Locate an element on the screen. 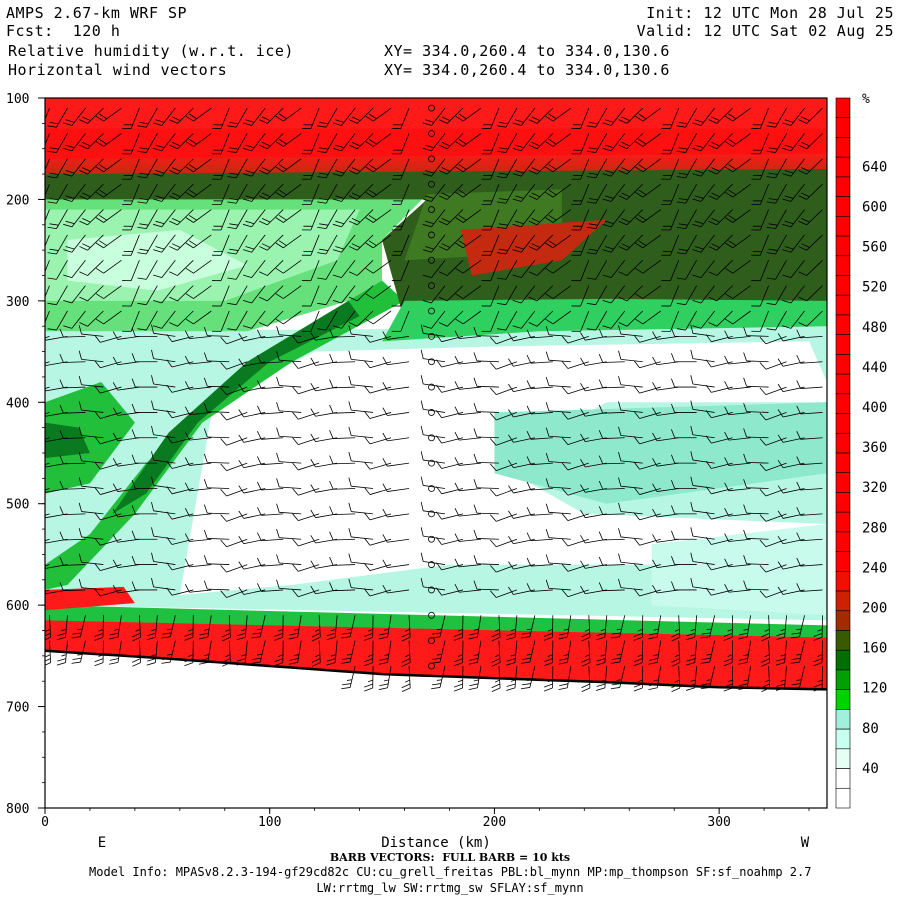  upper-red-core is located at coordinates (436, 143).